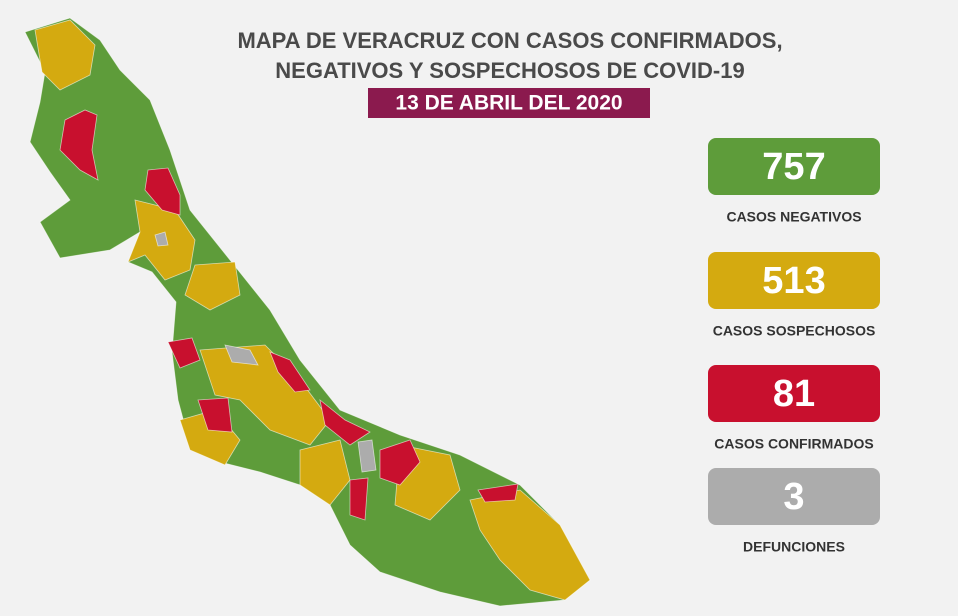 This screenshot has width=958, height=616. I want to click on stat-label: CASOS NEGATIVOS, so click(793, 217).